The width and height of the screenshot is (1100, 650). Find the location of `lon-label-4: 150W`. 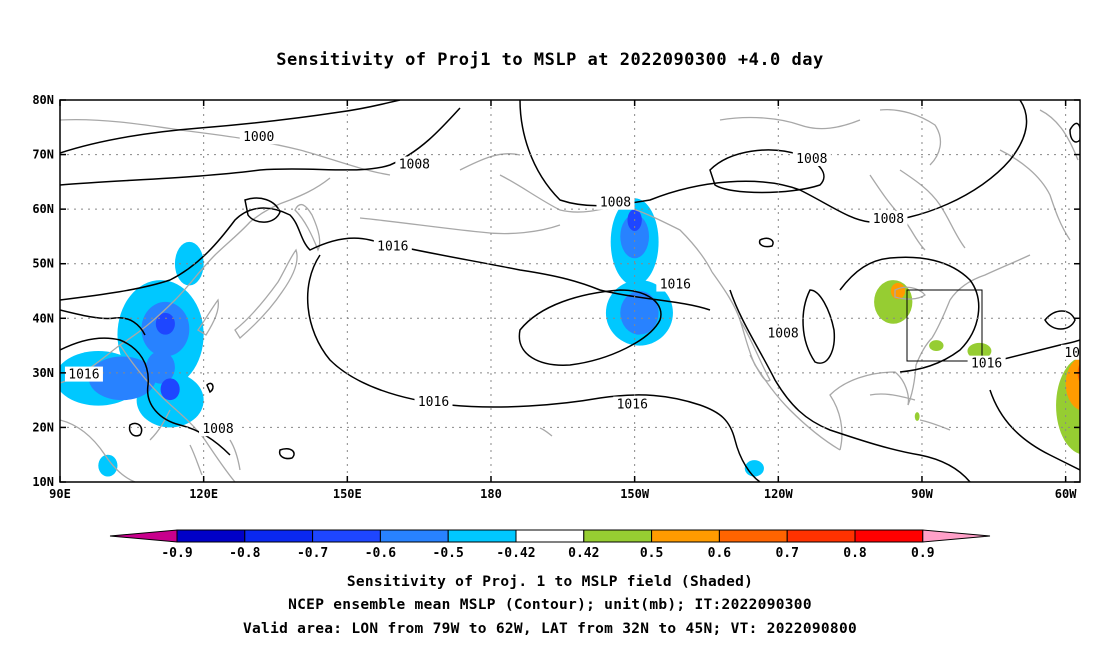

lon-label-4: 150W is located at coordinates (635, 494).